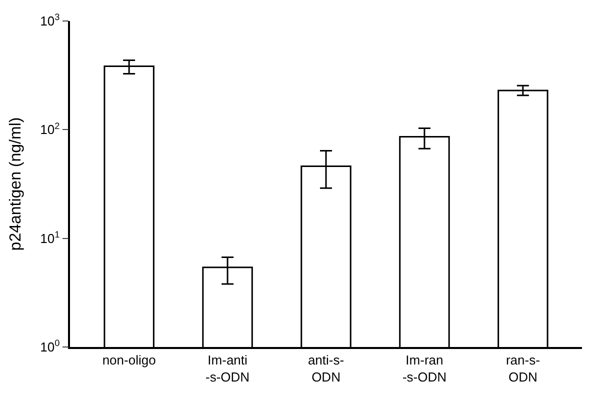 This screenshot has height=402, width=597. What do you see at coordinates (50, 129) in the screenshot?
I see `y-tick-label: 10$^{2}$` at bounding box center [50, 129].